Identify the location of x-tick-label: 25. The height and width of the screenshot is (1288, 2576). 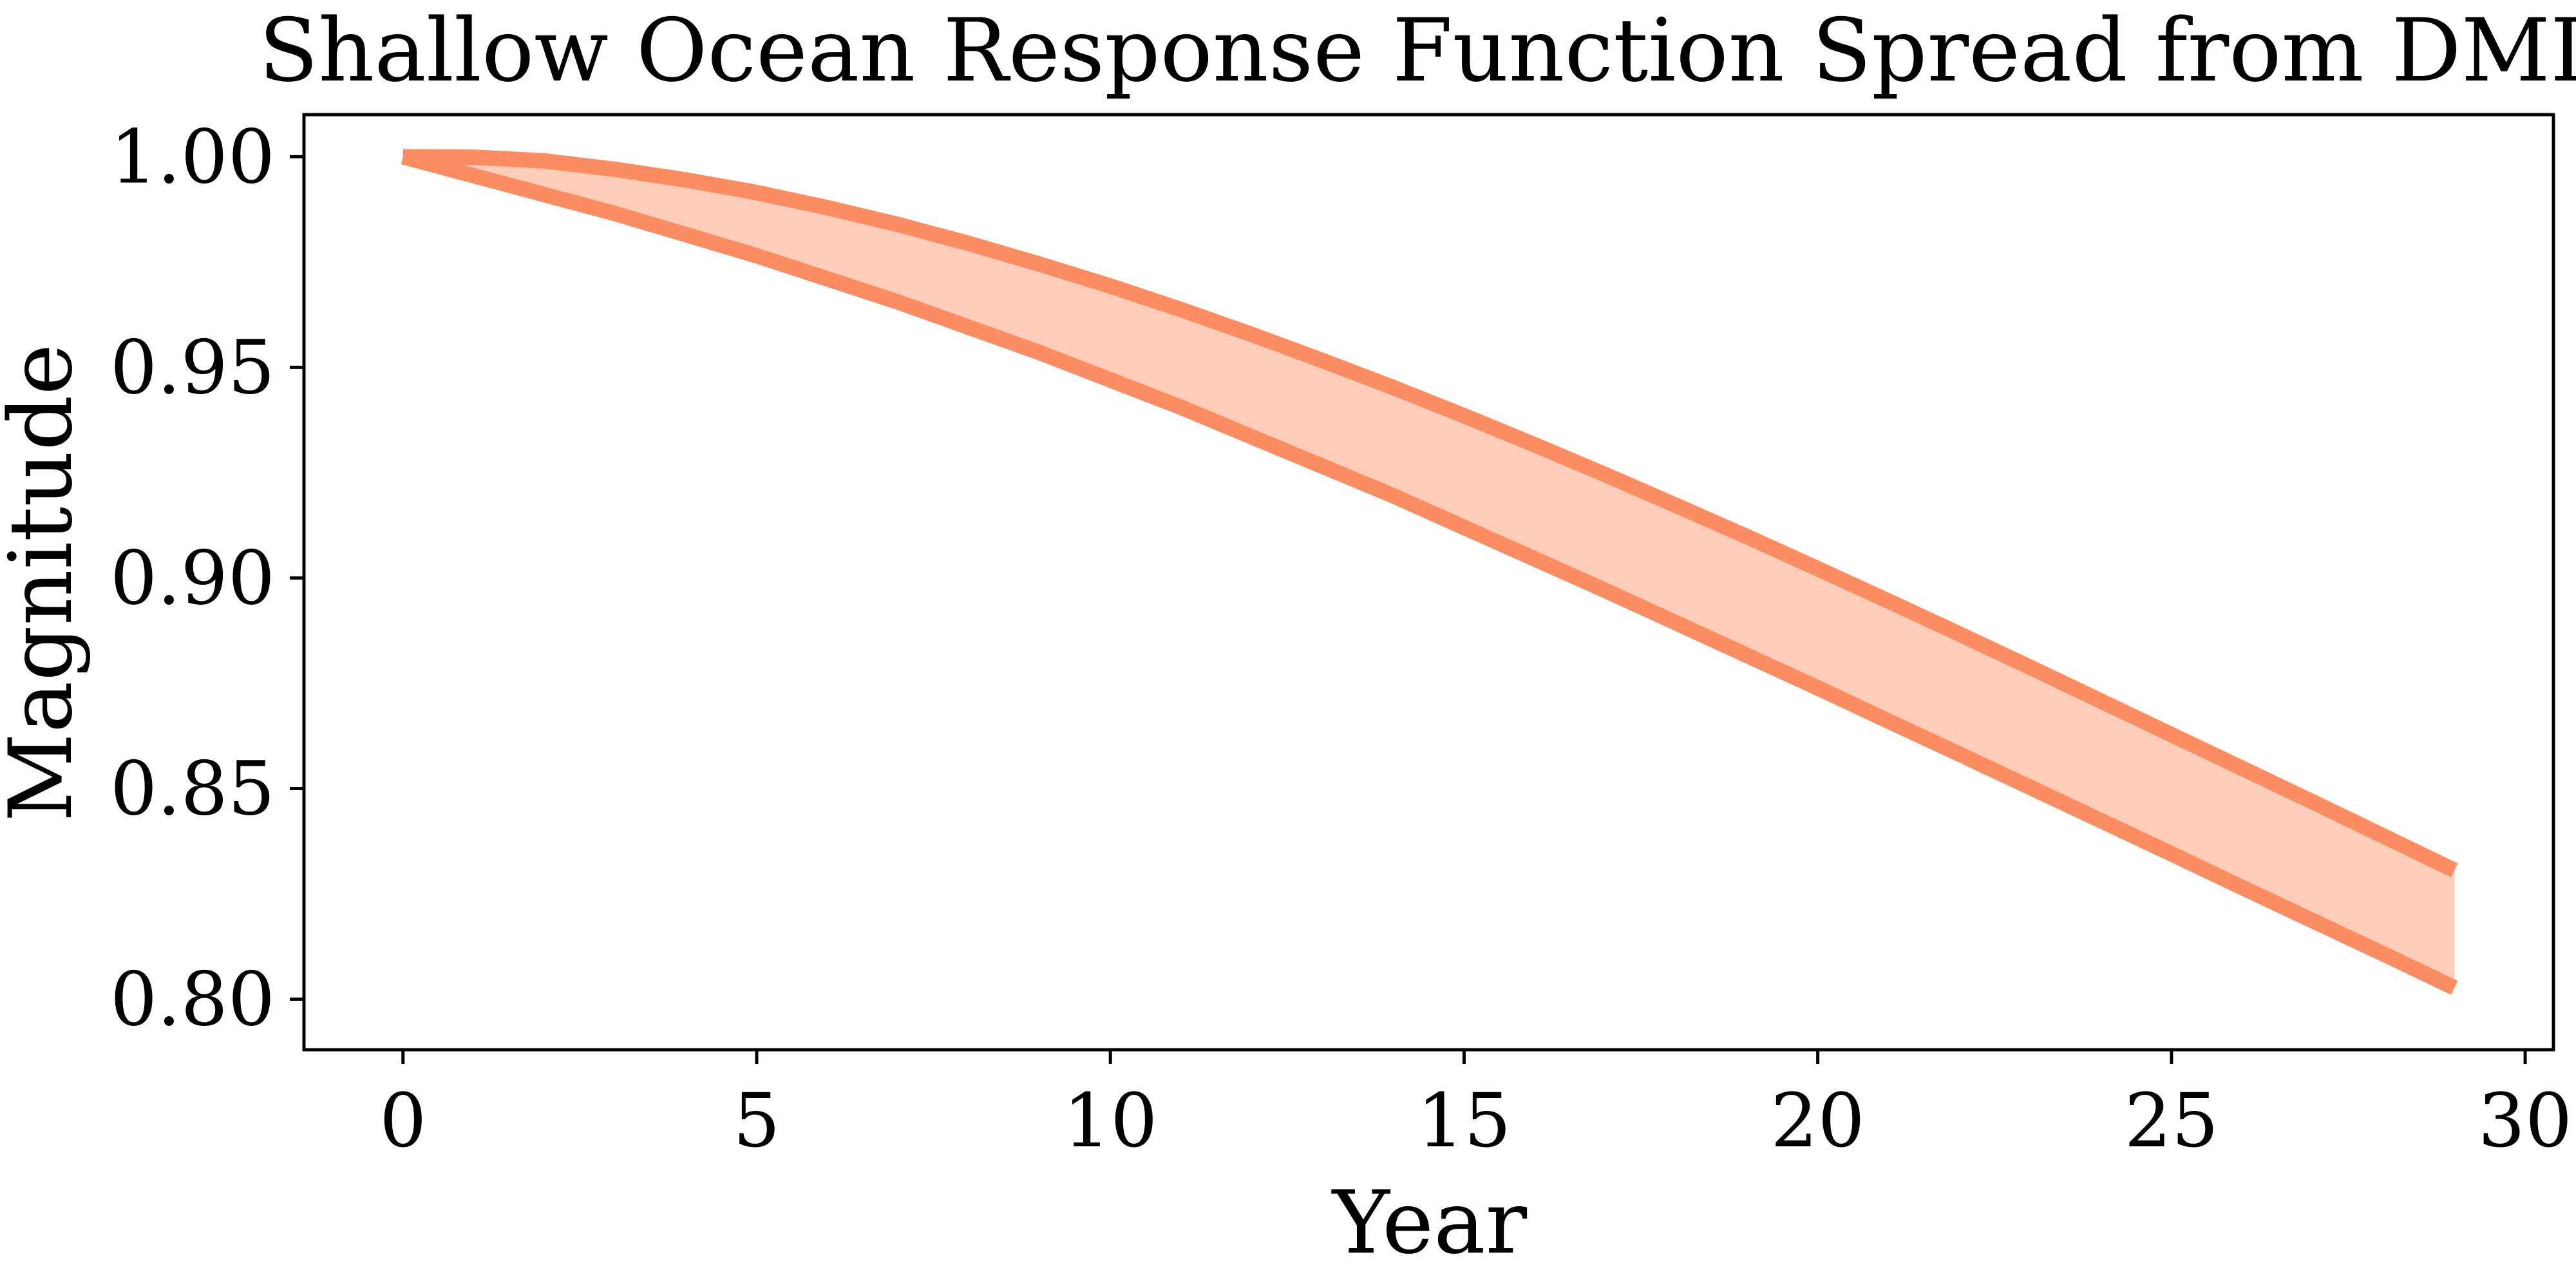
(2172, 1121).